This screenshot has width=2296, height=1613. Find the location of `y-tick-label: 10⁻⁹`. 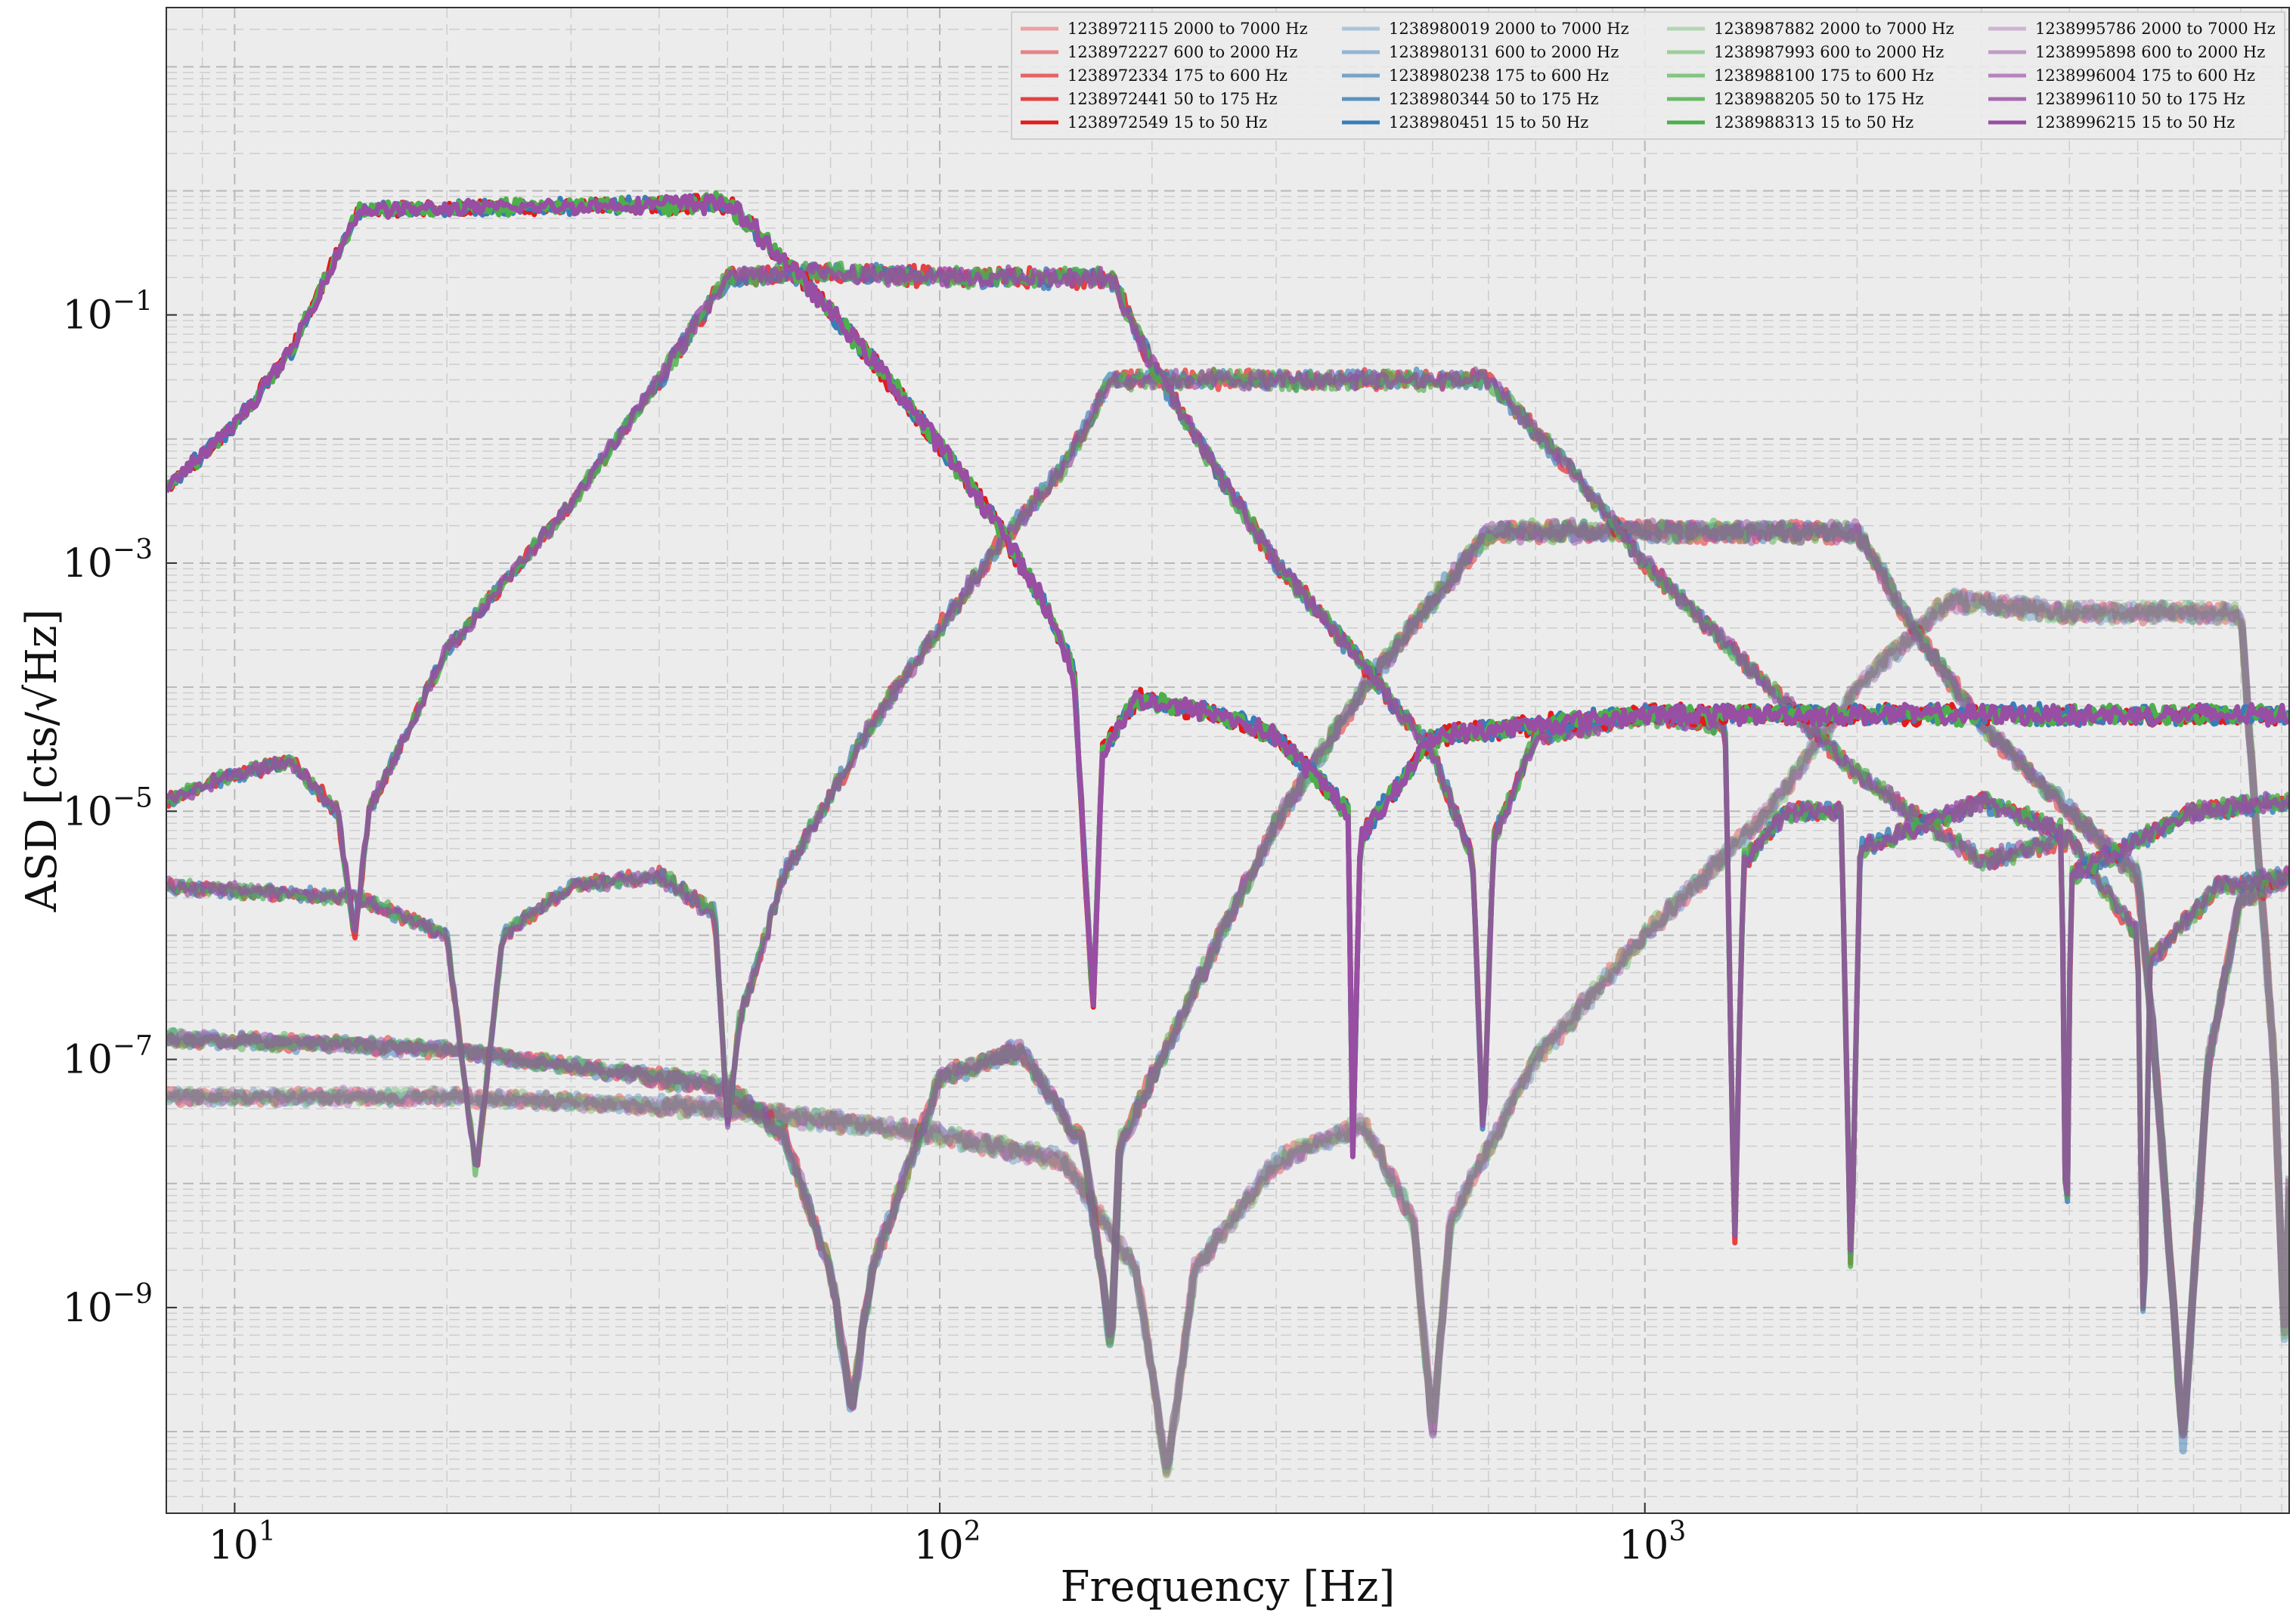

y-tick-label: 10⁻⁹ is located at coordinates (108, 1305).